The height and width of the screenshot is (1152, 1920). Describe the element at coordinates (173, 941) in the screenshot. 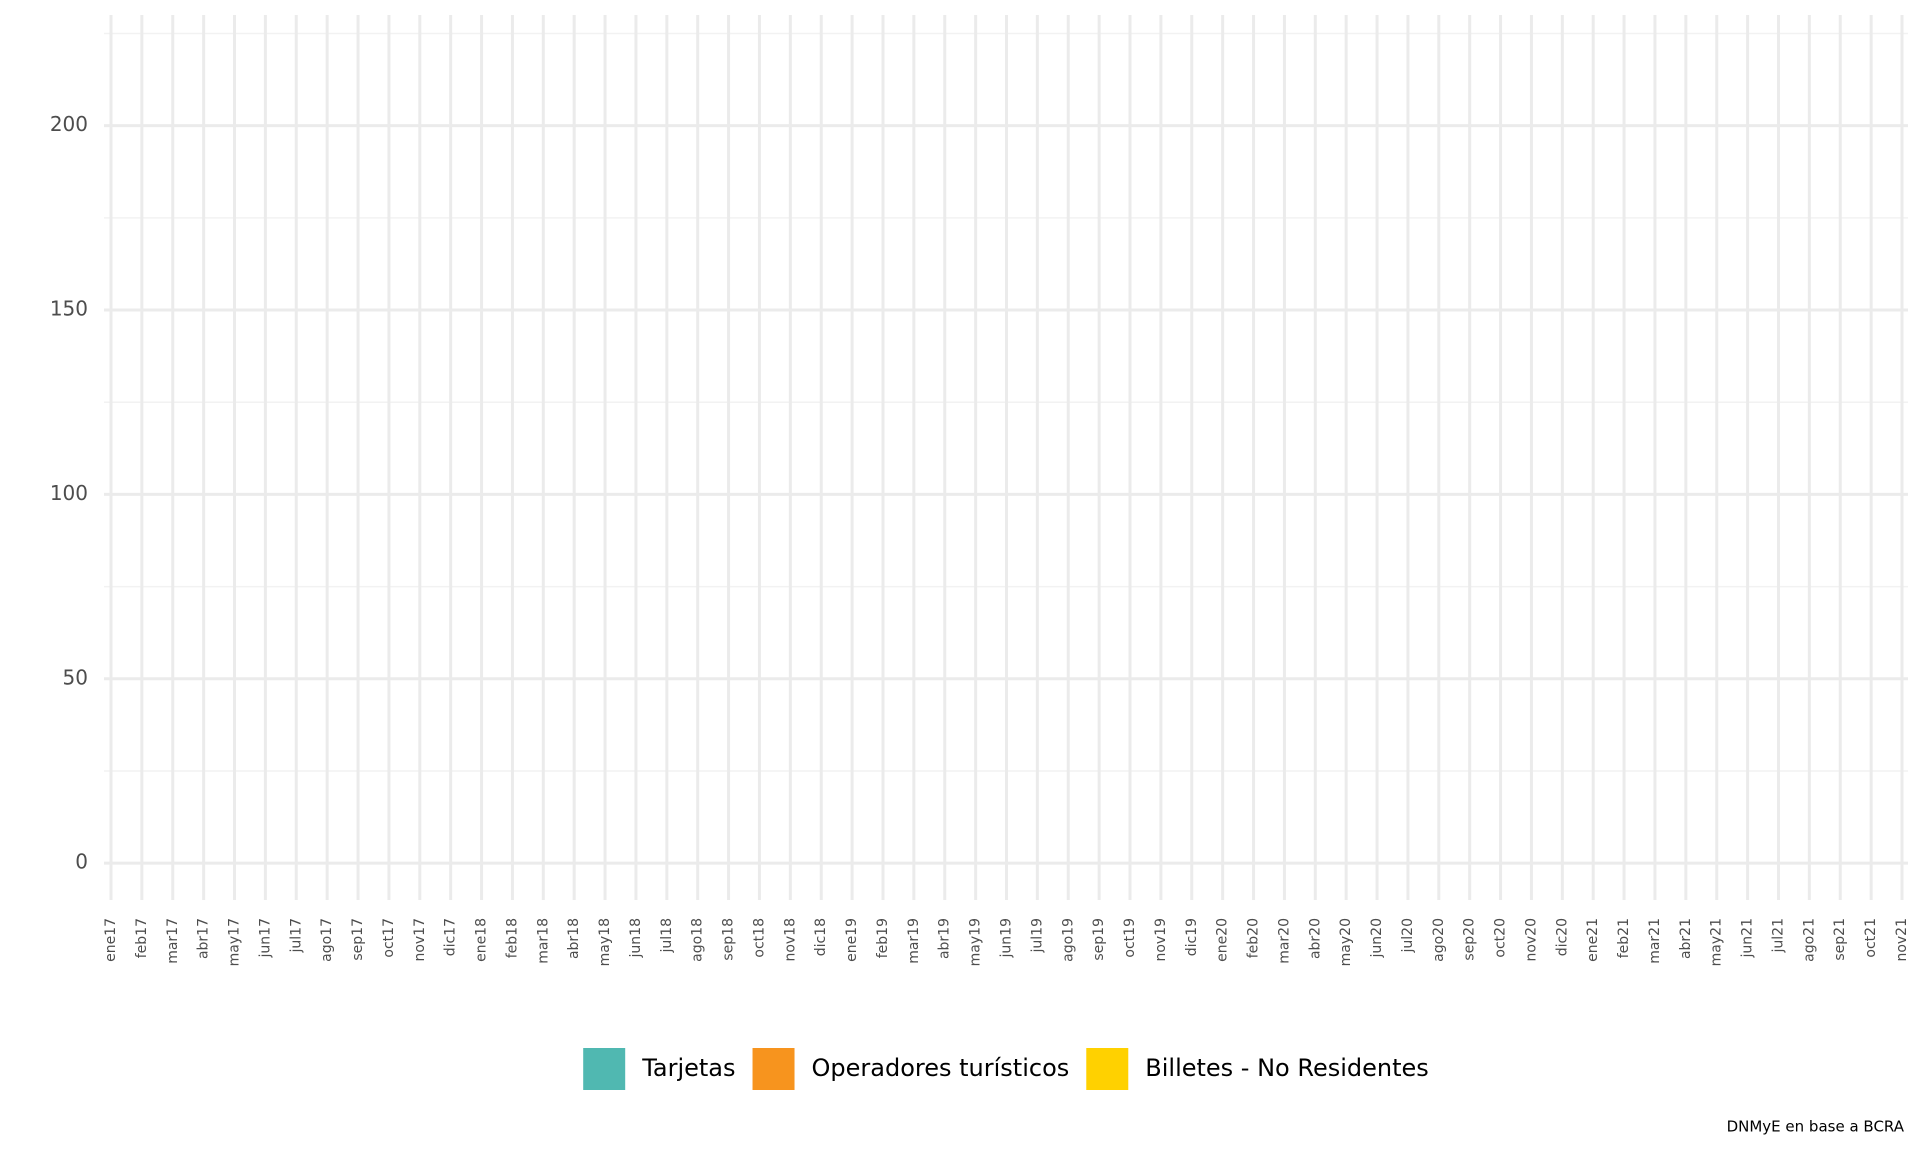

I see `x-tick-label: mar17` at that location.